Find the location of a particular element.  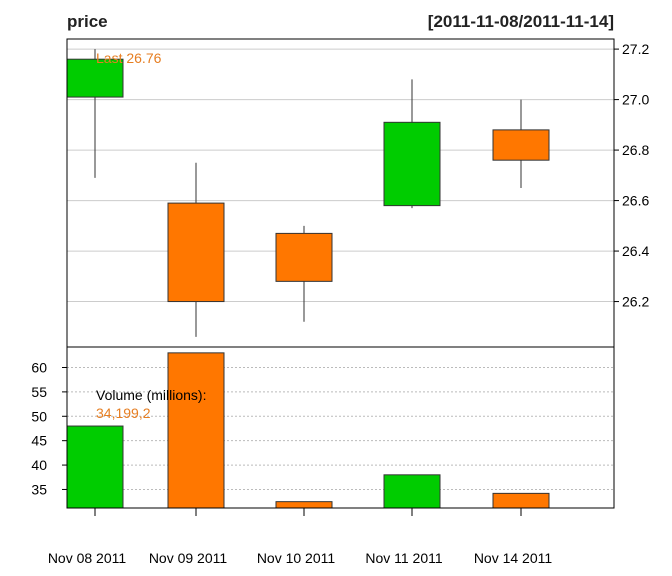

volume-tick-label: 55 is located at coordinates (39, 392).